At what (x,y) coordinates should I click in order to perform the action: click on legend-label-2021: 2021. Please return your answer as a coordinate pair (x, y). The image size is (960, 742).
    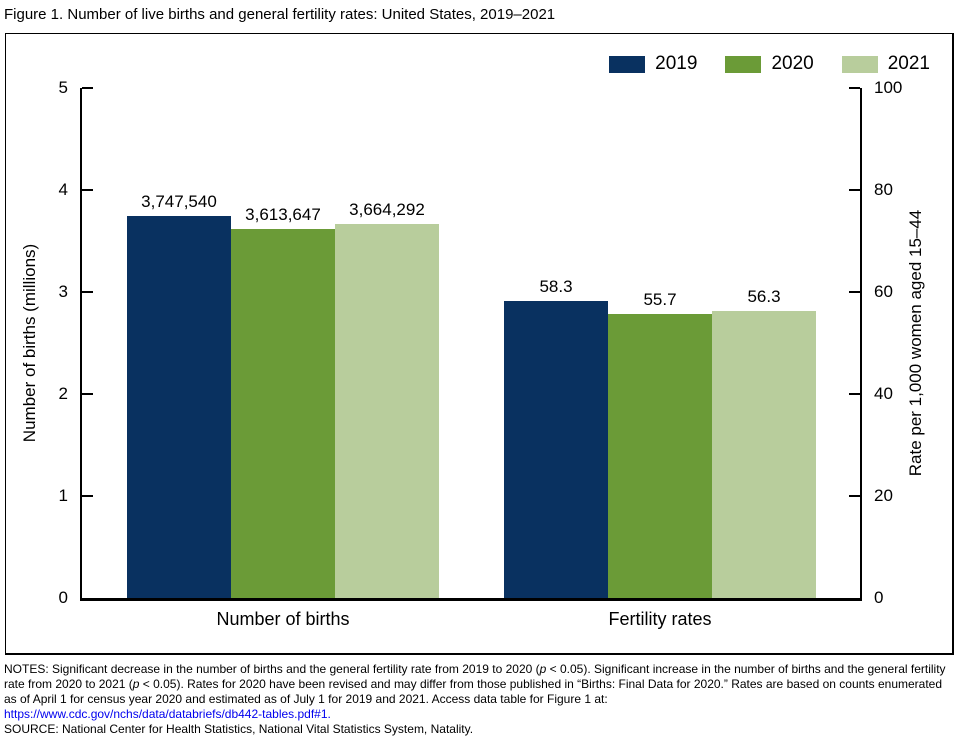
    Looking at the image, I should click on (908, 63).